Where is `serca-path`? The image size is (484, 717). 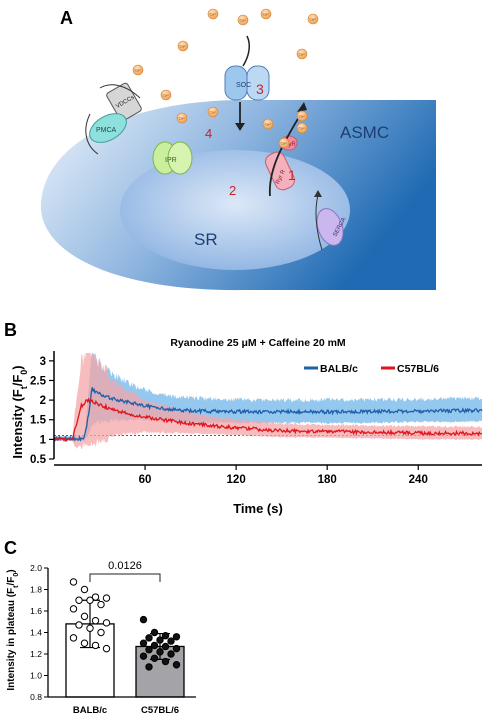 serca-path is located at coordinates (319, 222).